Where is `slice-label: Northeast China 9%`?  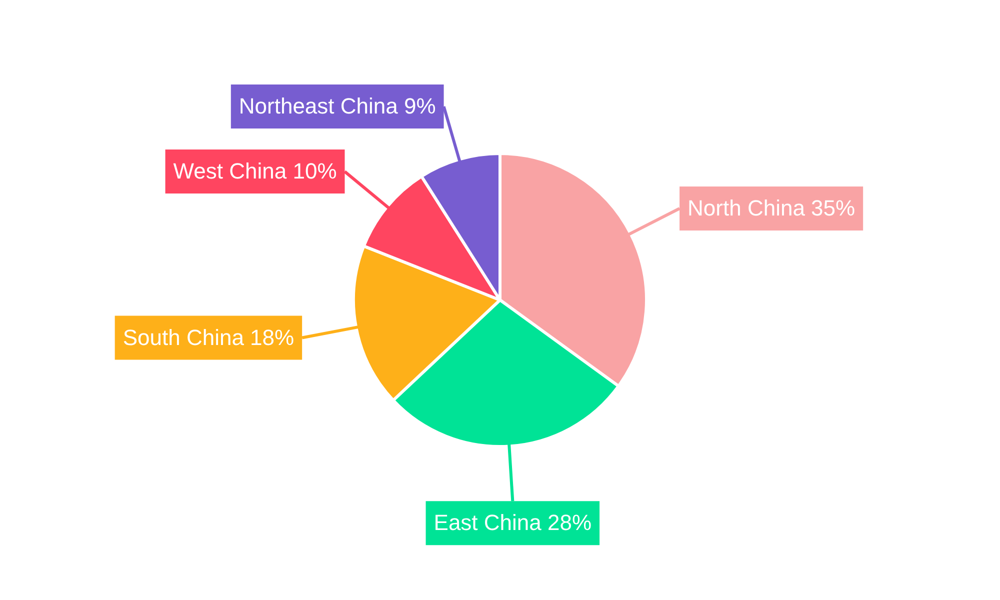
slice-label: Northeast China 9% is located at coordinates (337, 106).